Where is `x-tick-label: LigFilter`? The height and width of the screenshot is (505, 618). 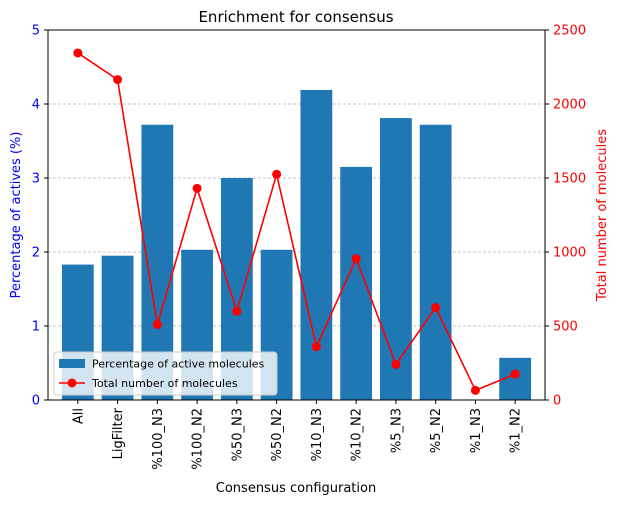 x-tick-label: LigFilter is located at coordinates (118, 433).